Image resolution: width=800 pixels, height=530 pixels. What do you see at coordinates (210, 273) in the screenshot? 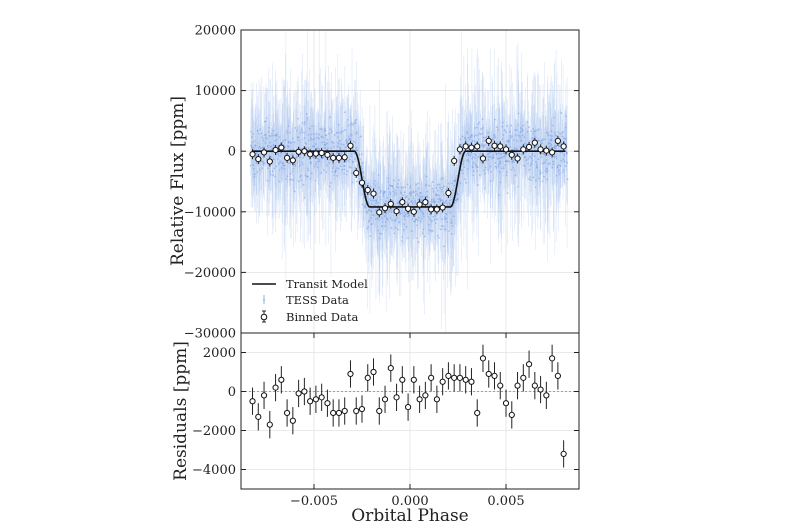
I see `top-y-tick-label: −20000` at bounding box center [210, 273].